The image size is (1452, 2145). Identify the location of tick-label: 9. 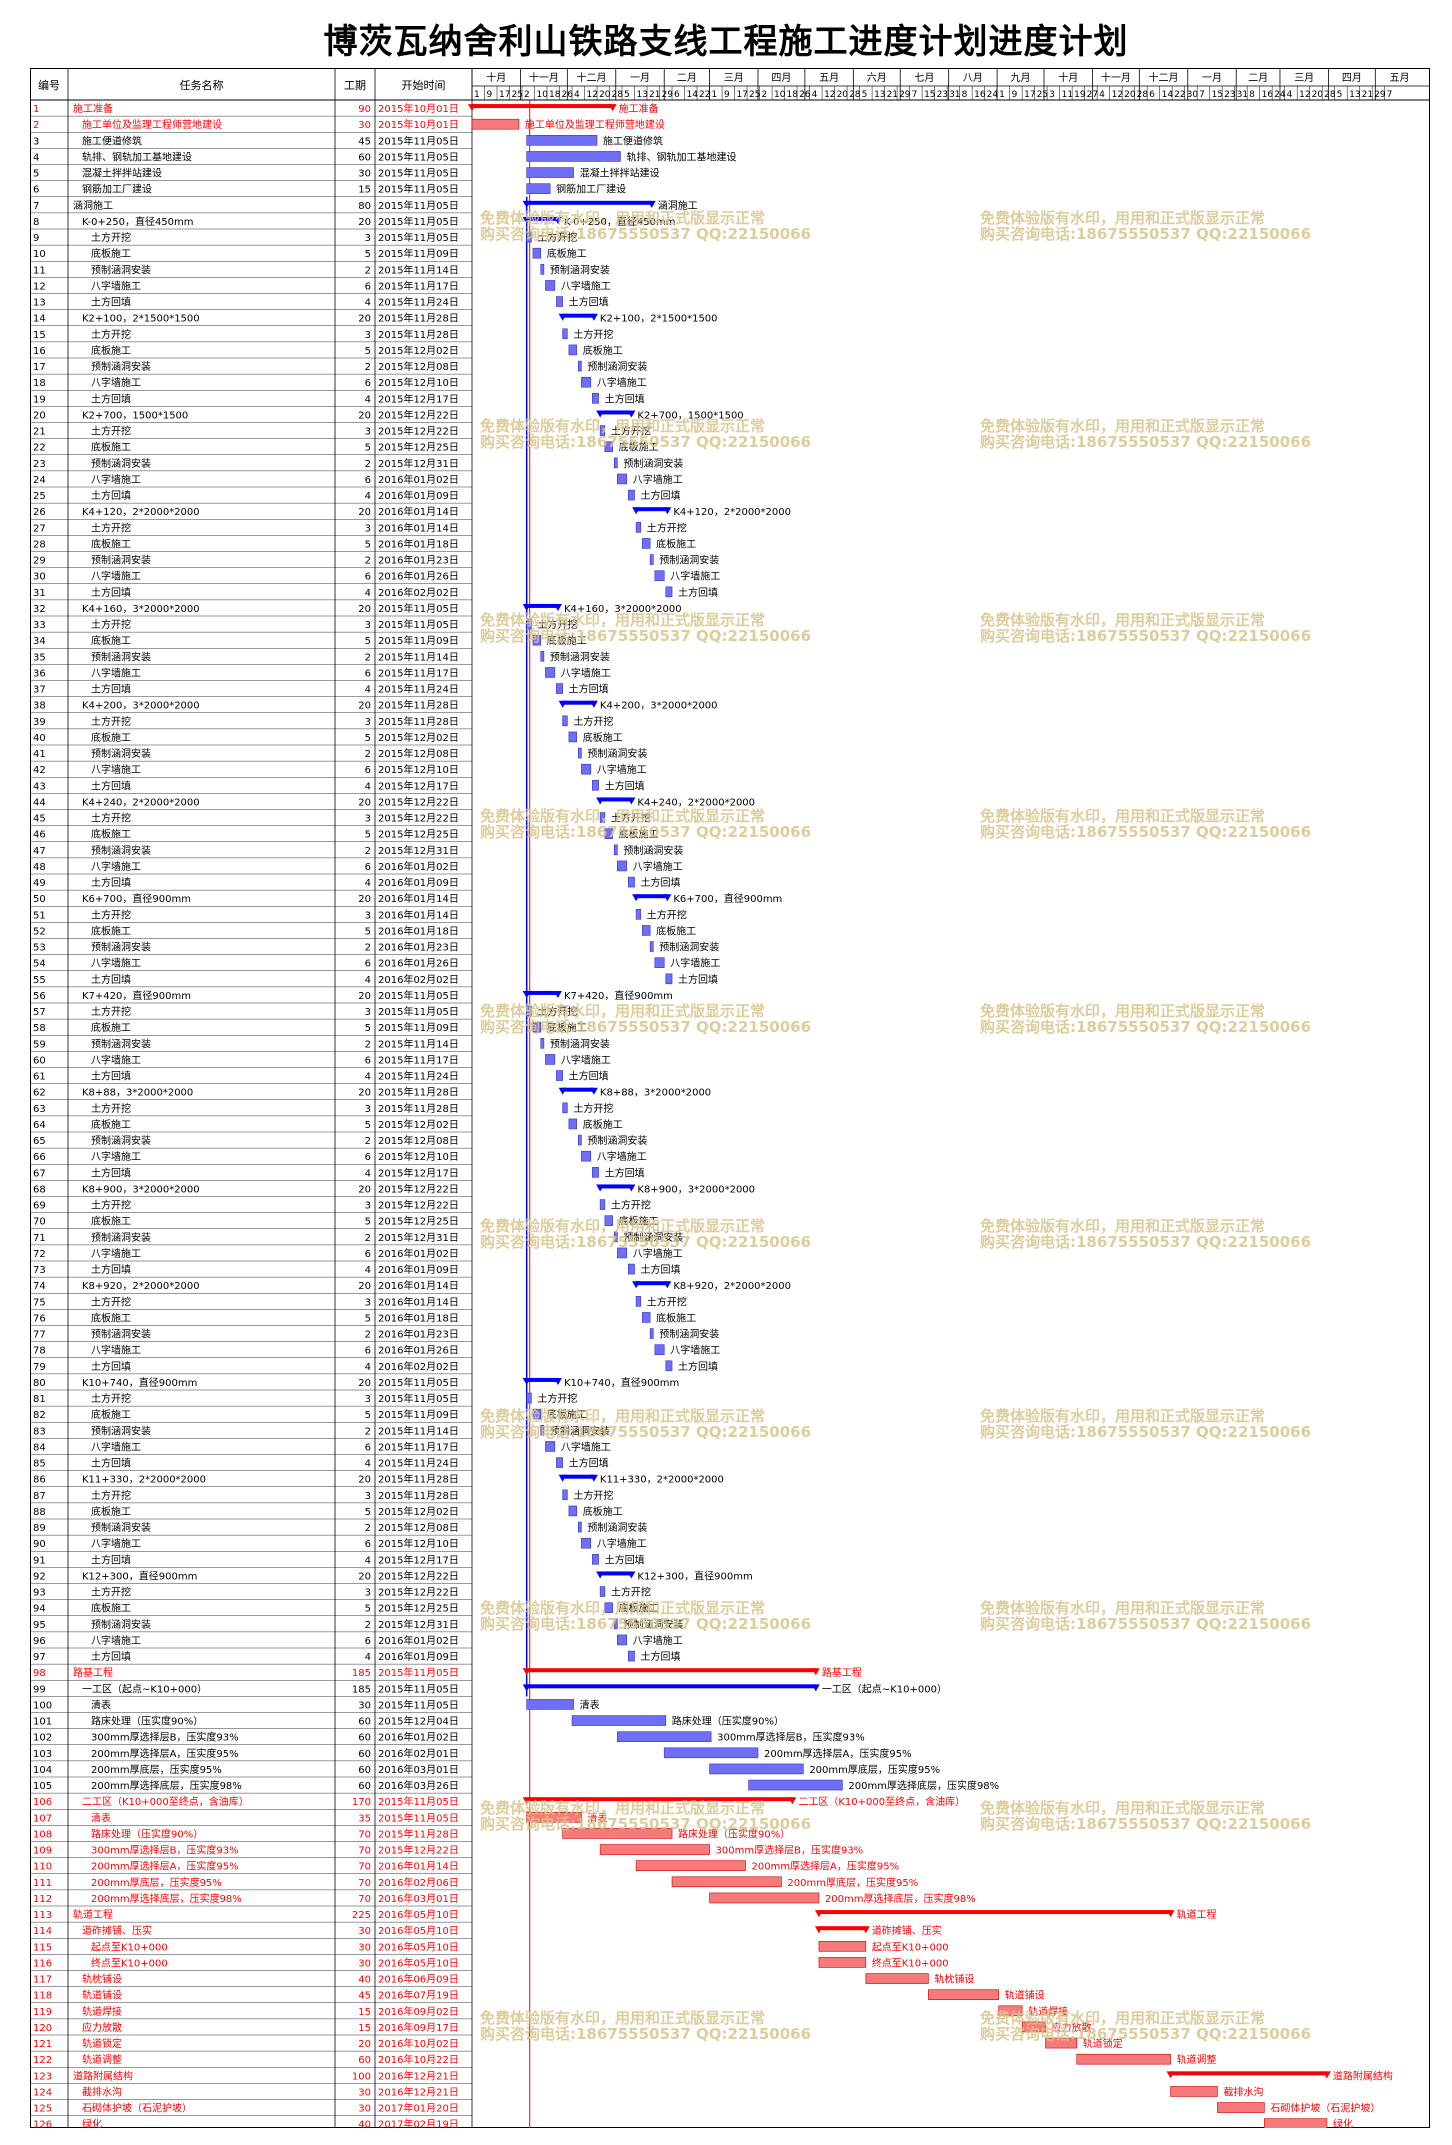
(1015, 95).